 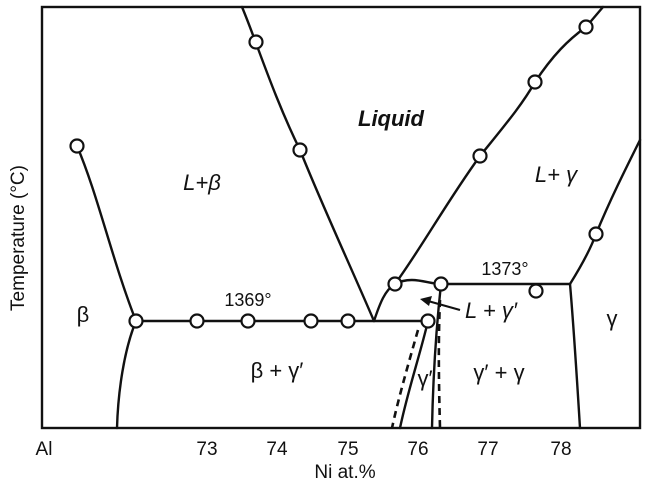 I want to click on region-liquid: Liquid, so click(x=391, y=118).